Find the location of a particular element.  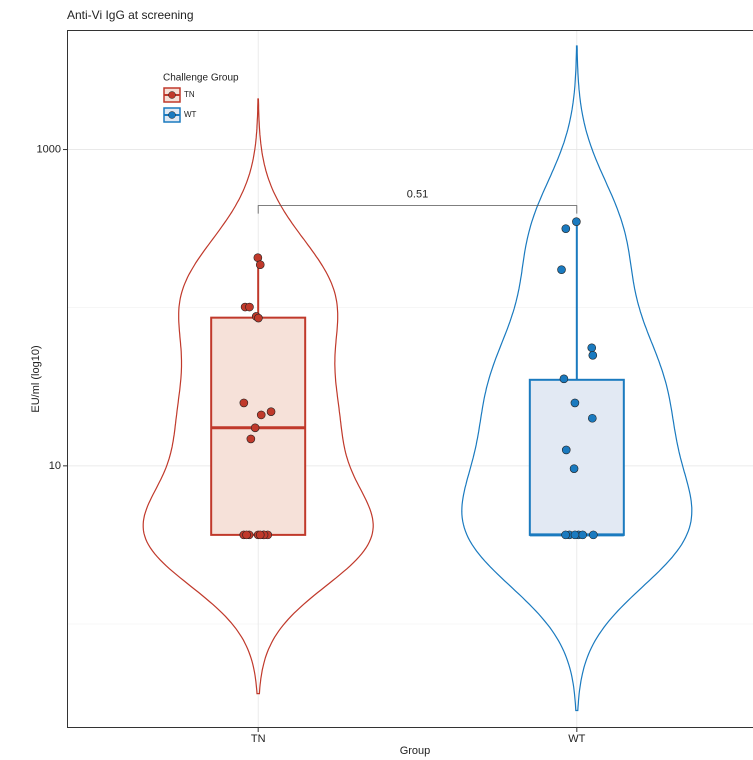

legend-label: WT is located at coordinates (190, 114).